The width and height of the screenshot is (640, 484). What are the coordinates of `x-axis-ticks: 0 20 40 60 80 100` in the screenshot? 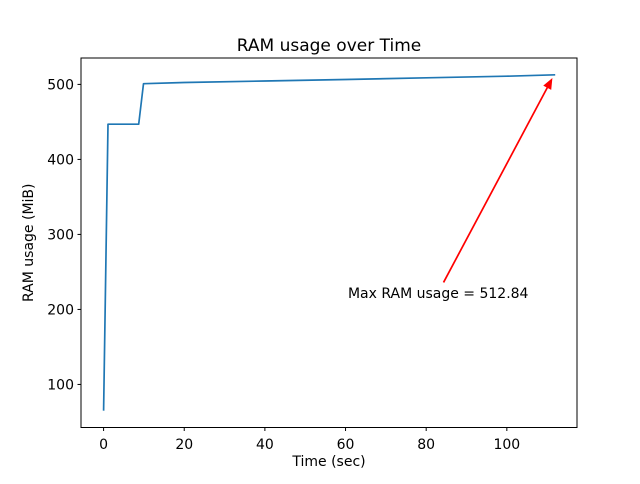 It's located at (309, 440).